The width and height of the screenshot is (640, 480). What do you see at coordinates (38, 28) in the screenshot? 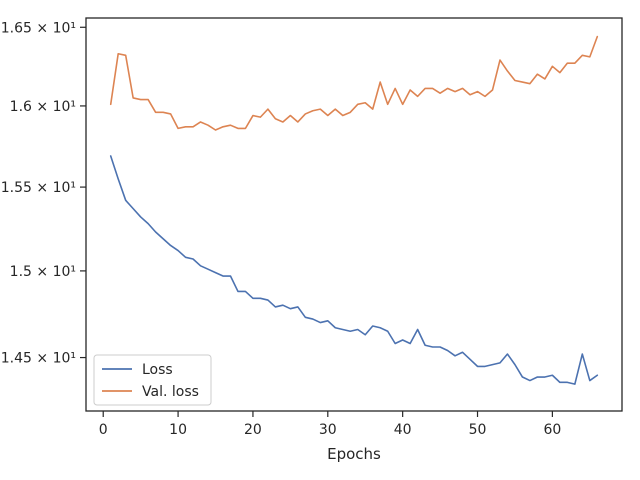
I see `y-tick-label: 1.65 × 10¹` at bounding box center [38, 28].